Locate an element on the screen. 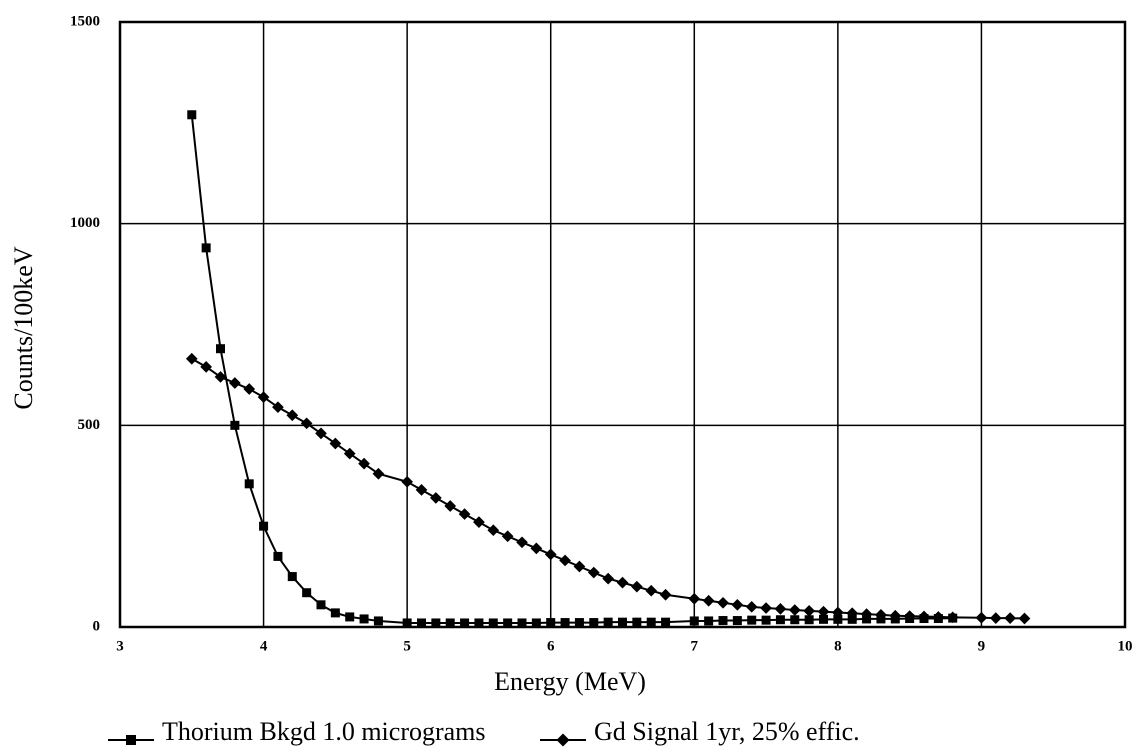 Image resolution: width=1141 pixels, height=756 pixels. y-tick-label: 1500 is located at coordinates (85, 21).